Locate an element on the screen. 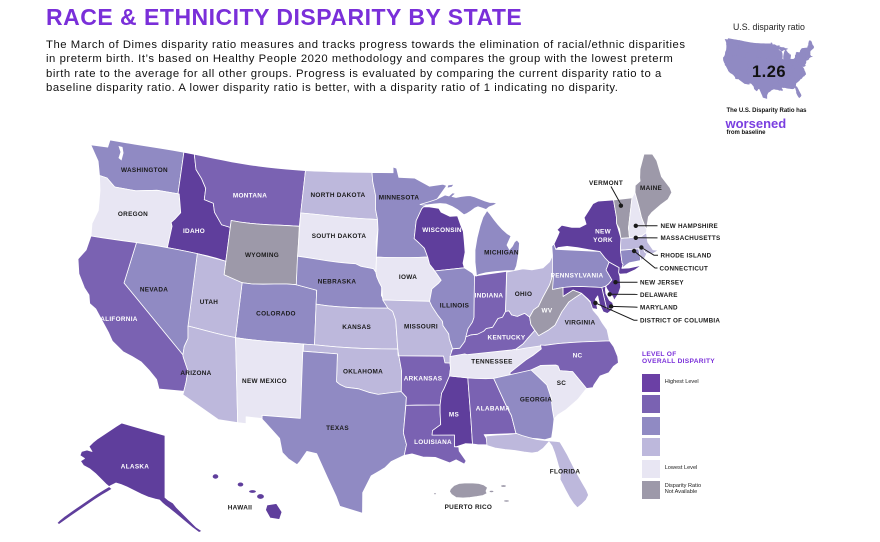  svg-text: NEBRASKA is located at coordinates (337, 281).